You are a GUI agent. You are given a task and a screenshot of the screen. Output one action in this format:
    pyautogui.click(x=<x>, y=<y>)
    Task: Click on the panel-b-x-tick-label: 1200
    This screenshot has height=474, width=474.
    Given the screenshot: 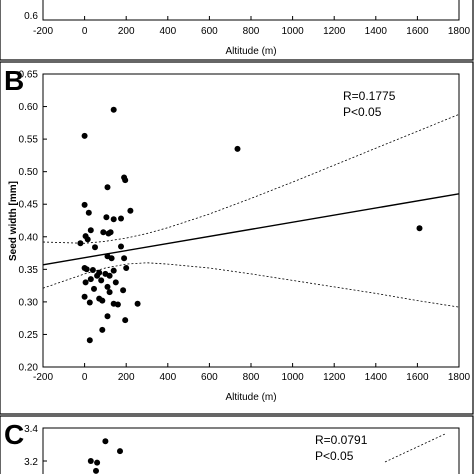 What is the action you would take?
    pyautogui.click(x=334, y=377)
    